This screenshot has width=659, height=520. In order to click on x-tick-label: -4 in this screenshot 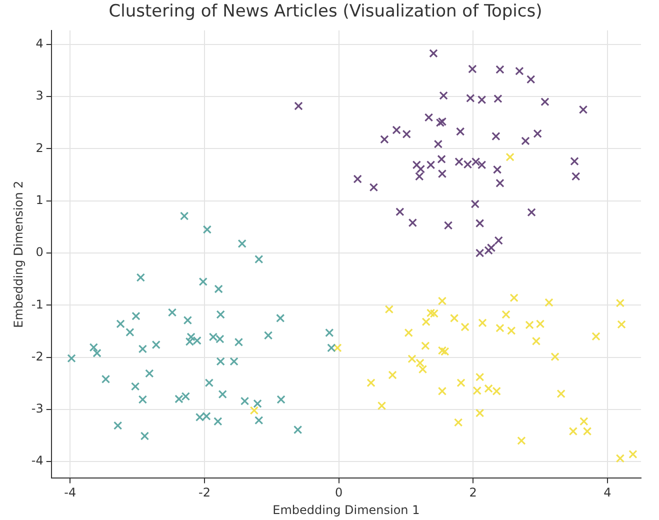, I will do `click(70, 493)`.